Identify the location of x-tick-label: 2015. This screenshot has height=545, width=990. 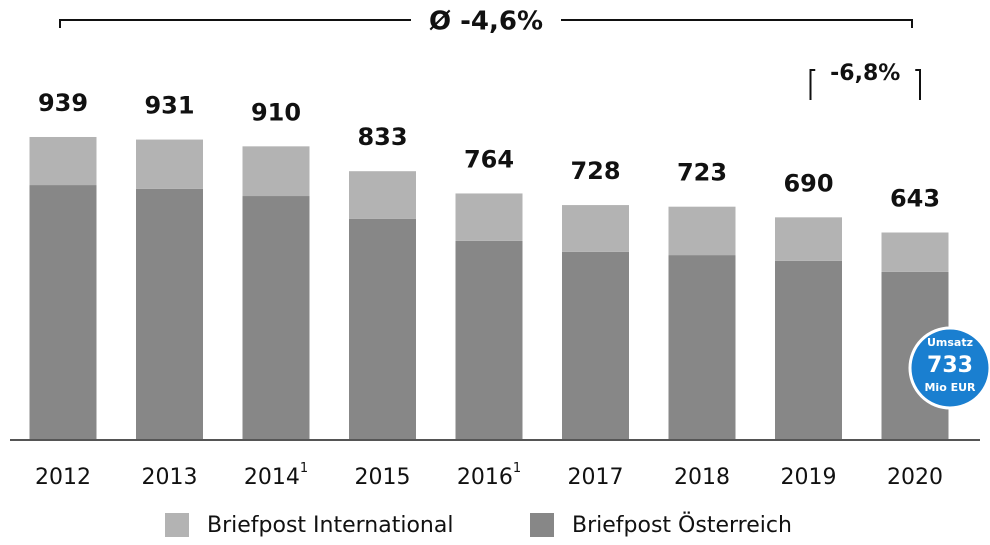
(383, 477).